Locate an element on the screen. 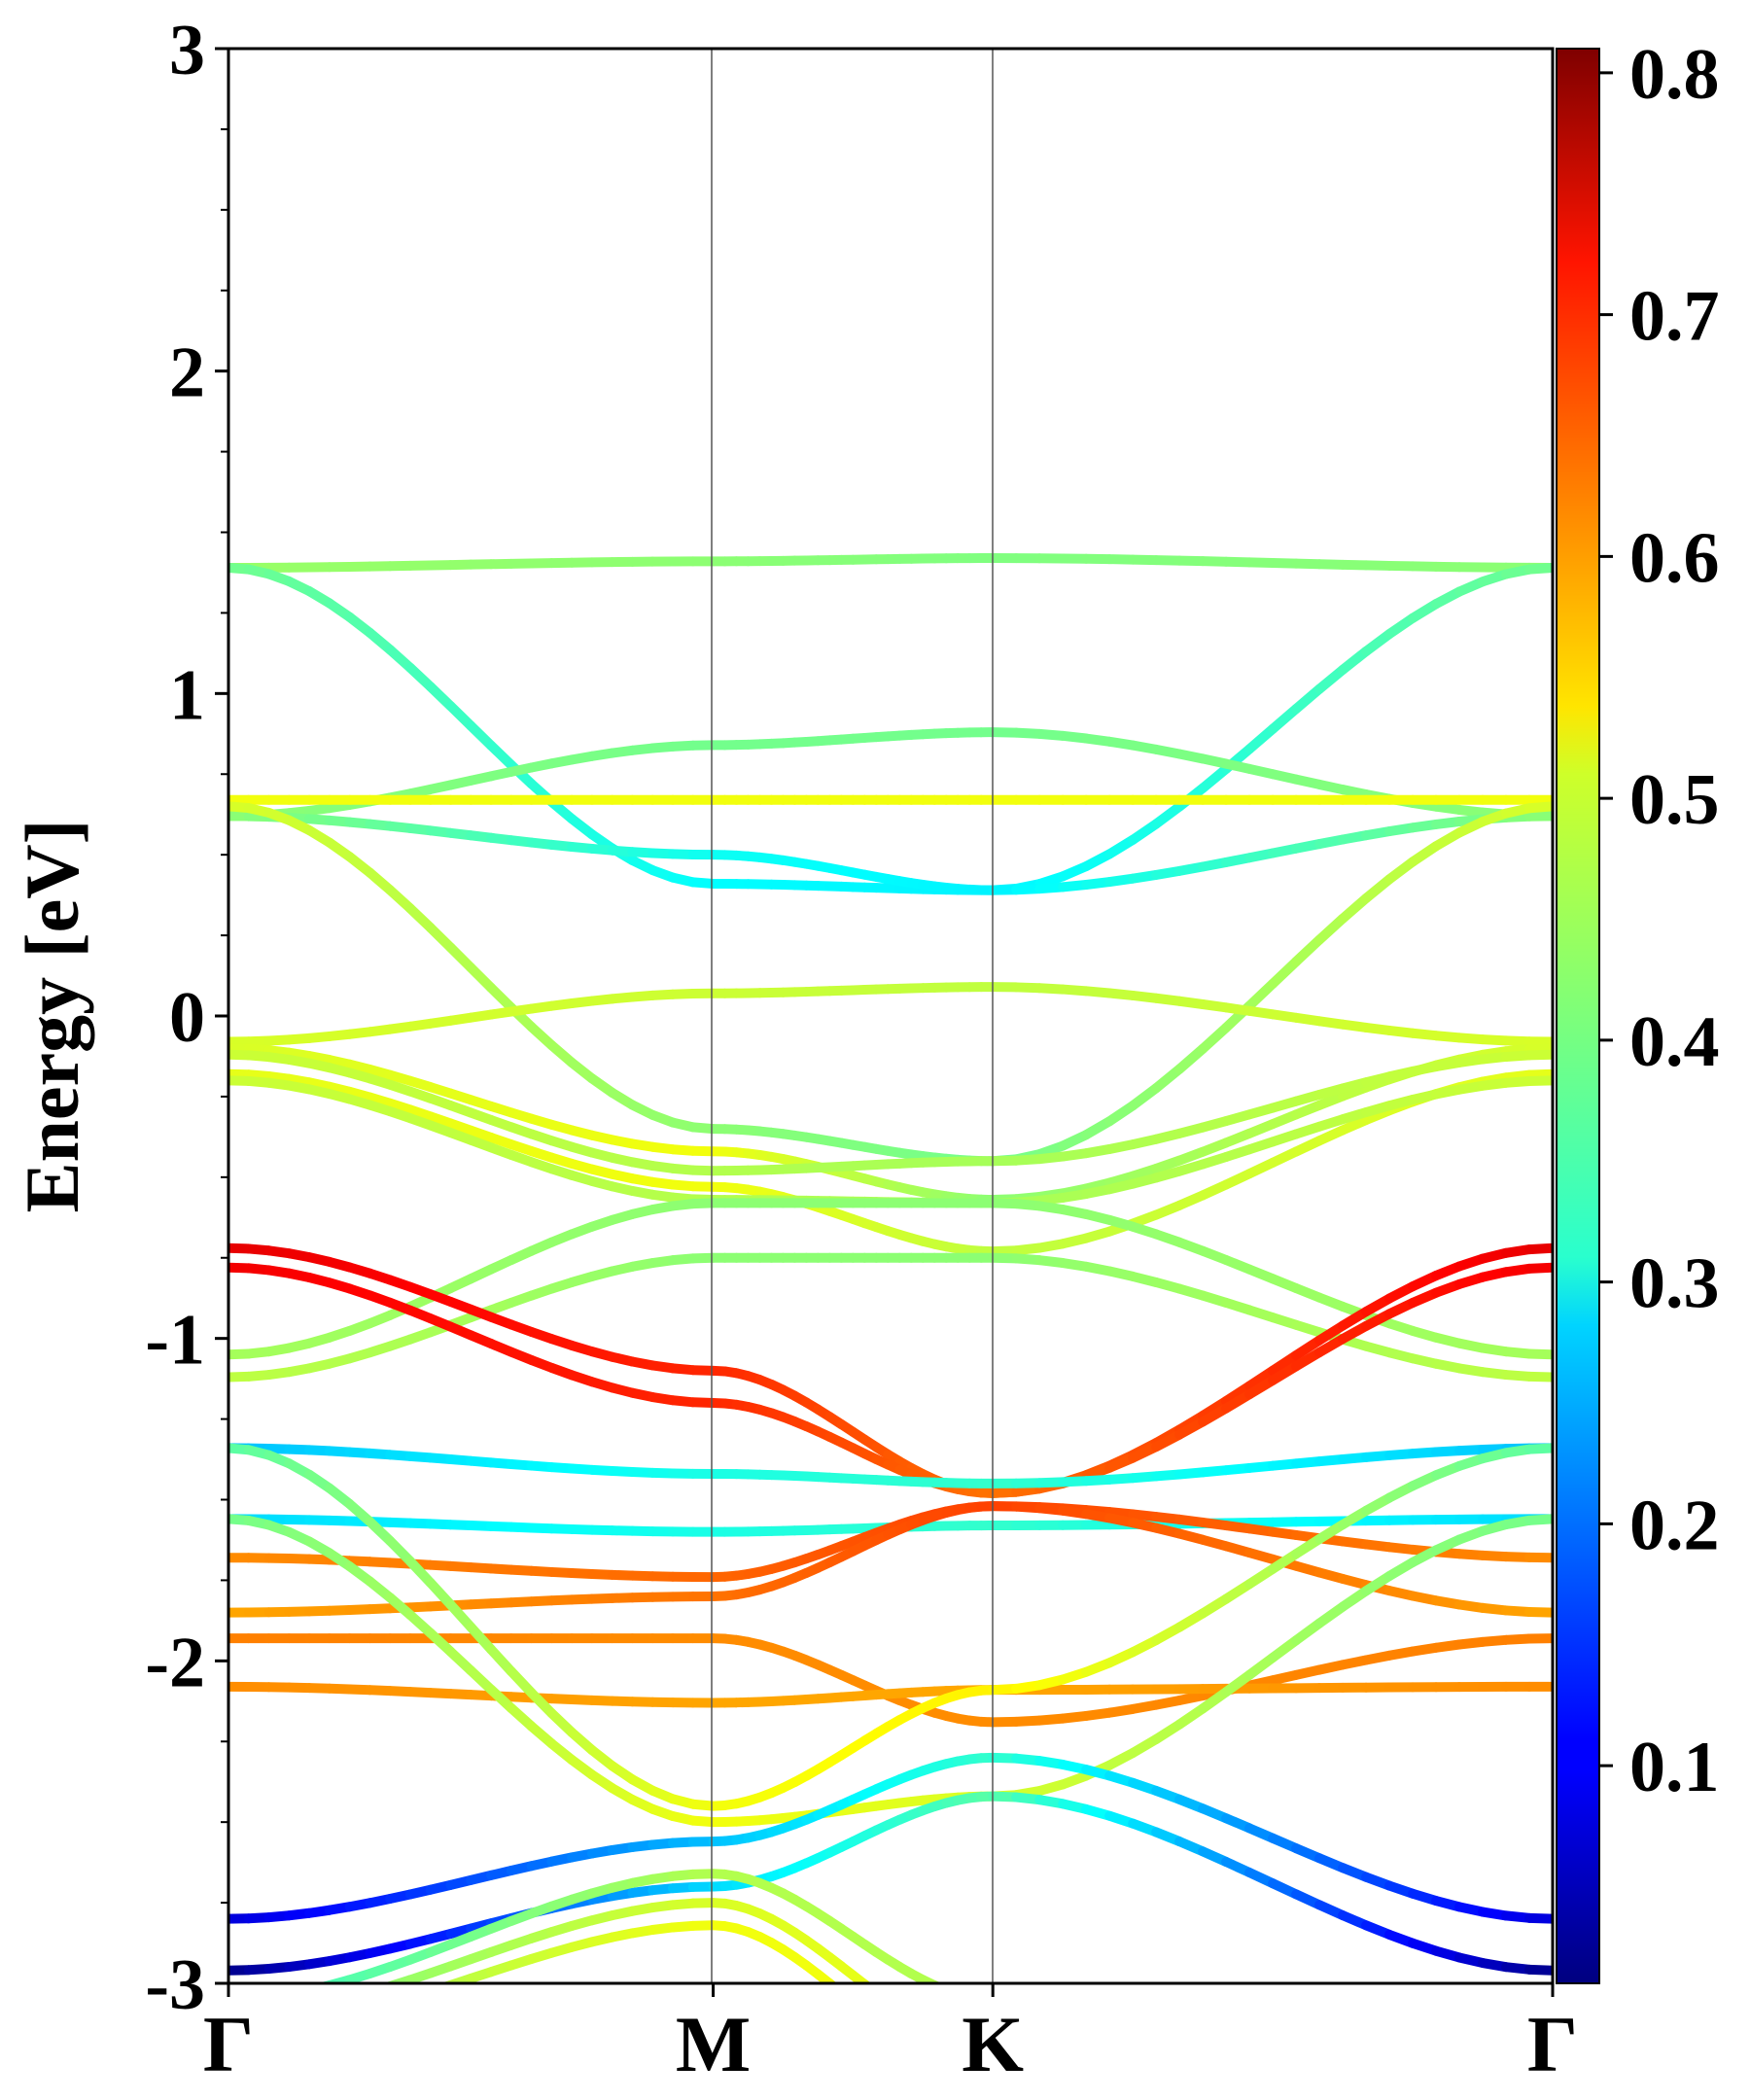 This screenshot has height=2100, width=1750. band-13-segment is located at coordinates (1538, 1376).